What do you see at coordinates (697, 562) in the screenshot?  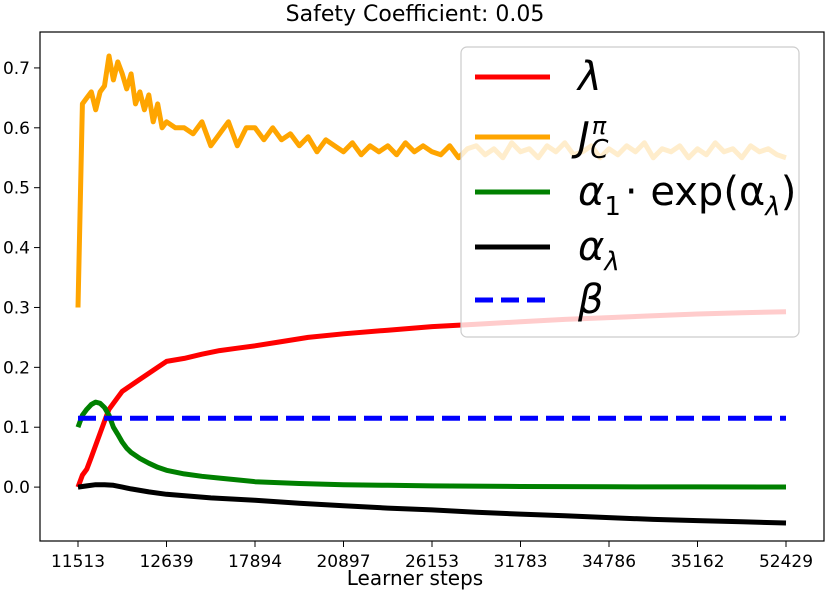 I see `x-tick-label: 35162` at bounding box center [697, 562].